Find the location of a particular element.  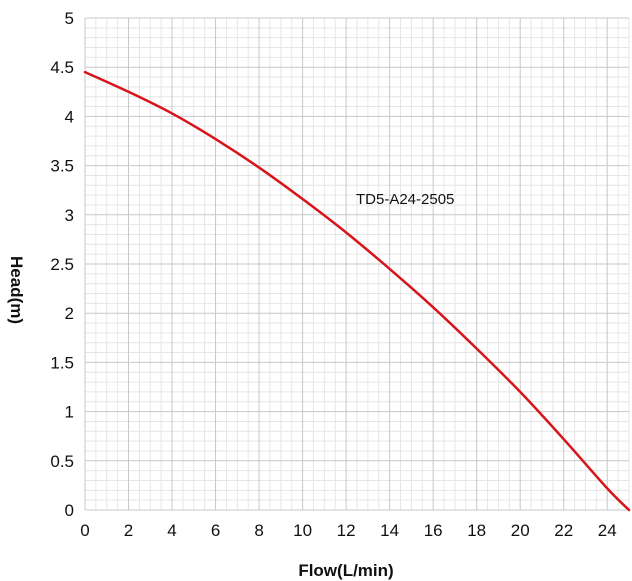

x-tick-label: 12 is located at coordinates (346, 530).